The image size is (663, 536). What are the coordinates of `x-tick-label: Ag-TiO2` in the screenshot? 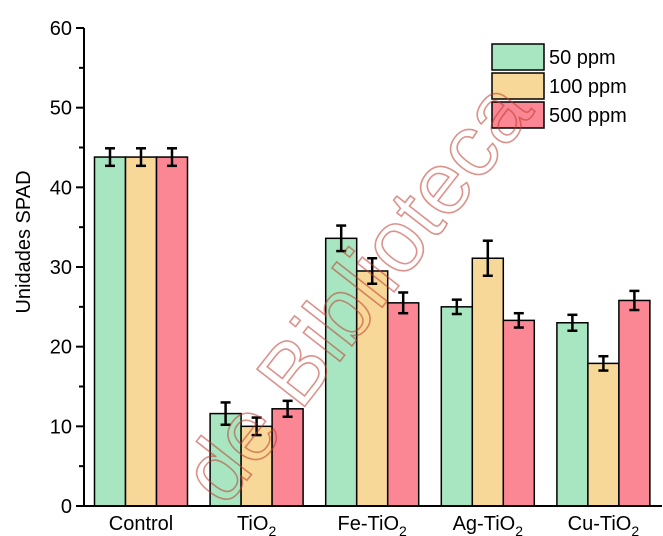 It's located at (488, 524).